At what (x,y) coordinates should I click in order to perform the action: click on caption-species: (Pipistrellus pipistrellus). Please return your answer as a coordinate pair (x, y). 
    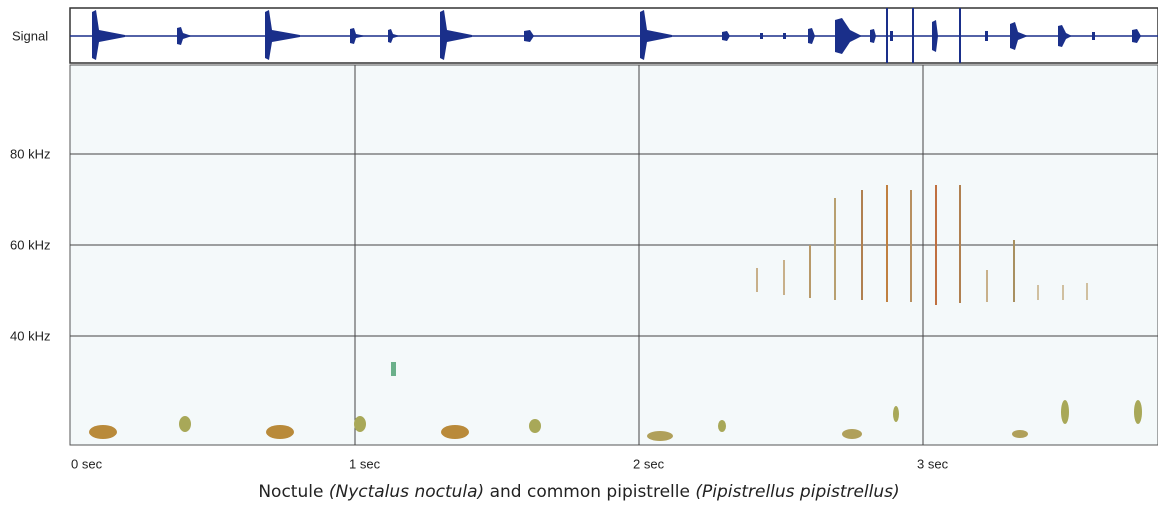
    Looking at the image, I should click on (797, 492).